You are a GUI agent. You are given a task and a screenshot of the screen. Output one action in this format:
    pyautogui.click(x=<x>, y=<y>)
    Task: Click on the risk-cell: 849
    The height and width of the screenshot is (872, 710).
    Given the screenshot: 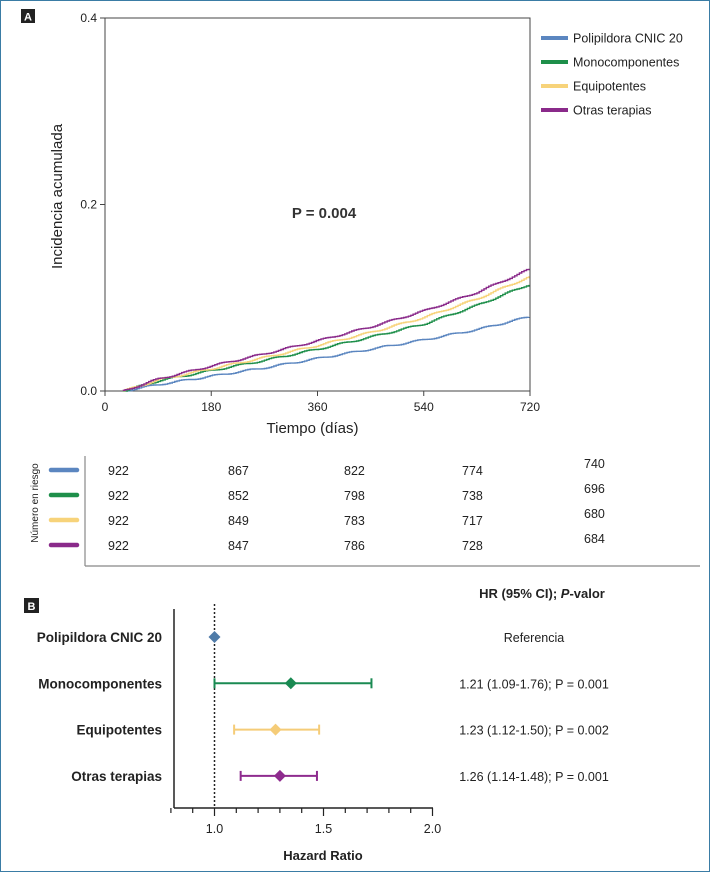 What is the action you would take?
    pyautogui.click(x=238, y=521)
    